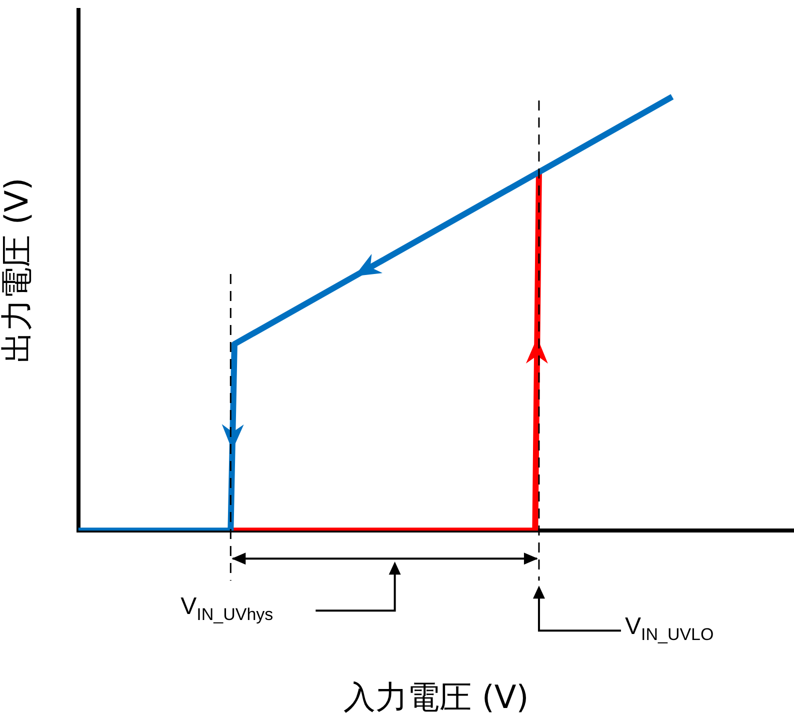 This screenshot has height=719, width=794. I want to click on text: V$_{IN_UVLO}$, so click(669, 628).